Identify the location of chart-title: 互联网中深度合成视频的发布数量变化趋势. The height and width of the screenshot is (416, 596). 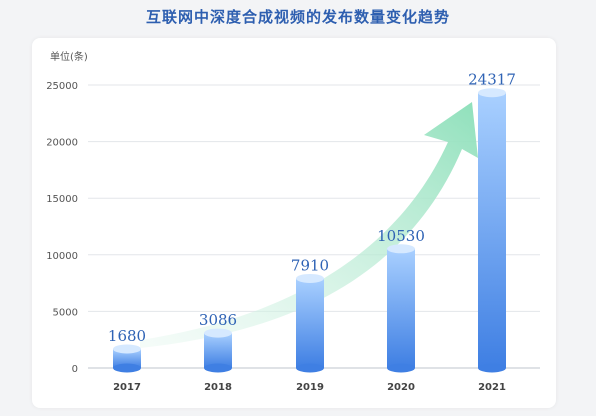
(297, 17).